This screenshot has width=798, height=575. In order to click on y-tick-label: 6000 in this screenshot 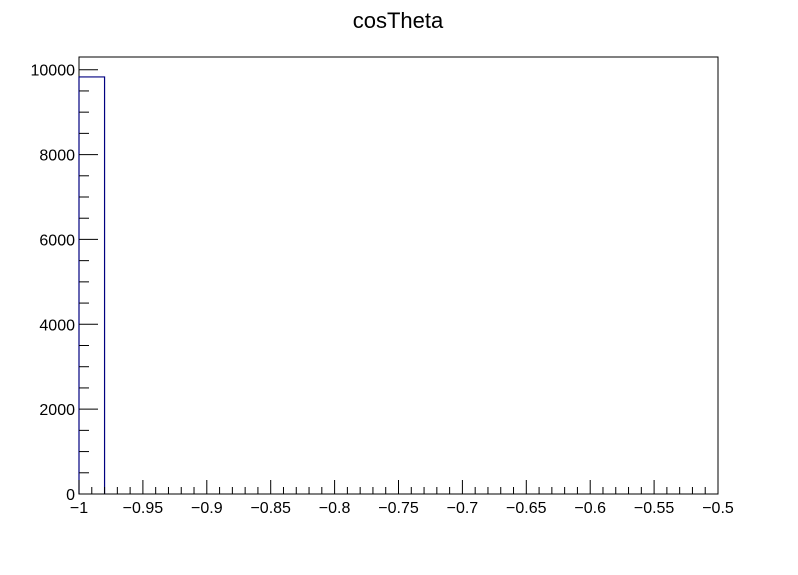, I will do `click(57, 240)`.